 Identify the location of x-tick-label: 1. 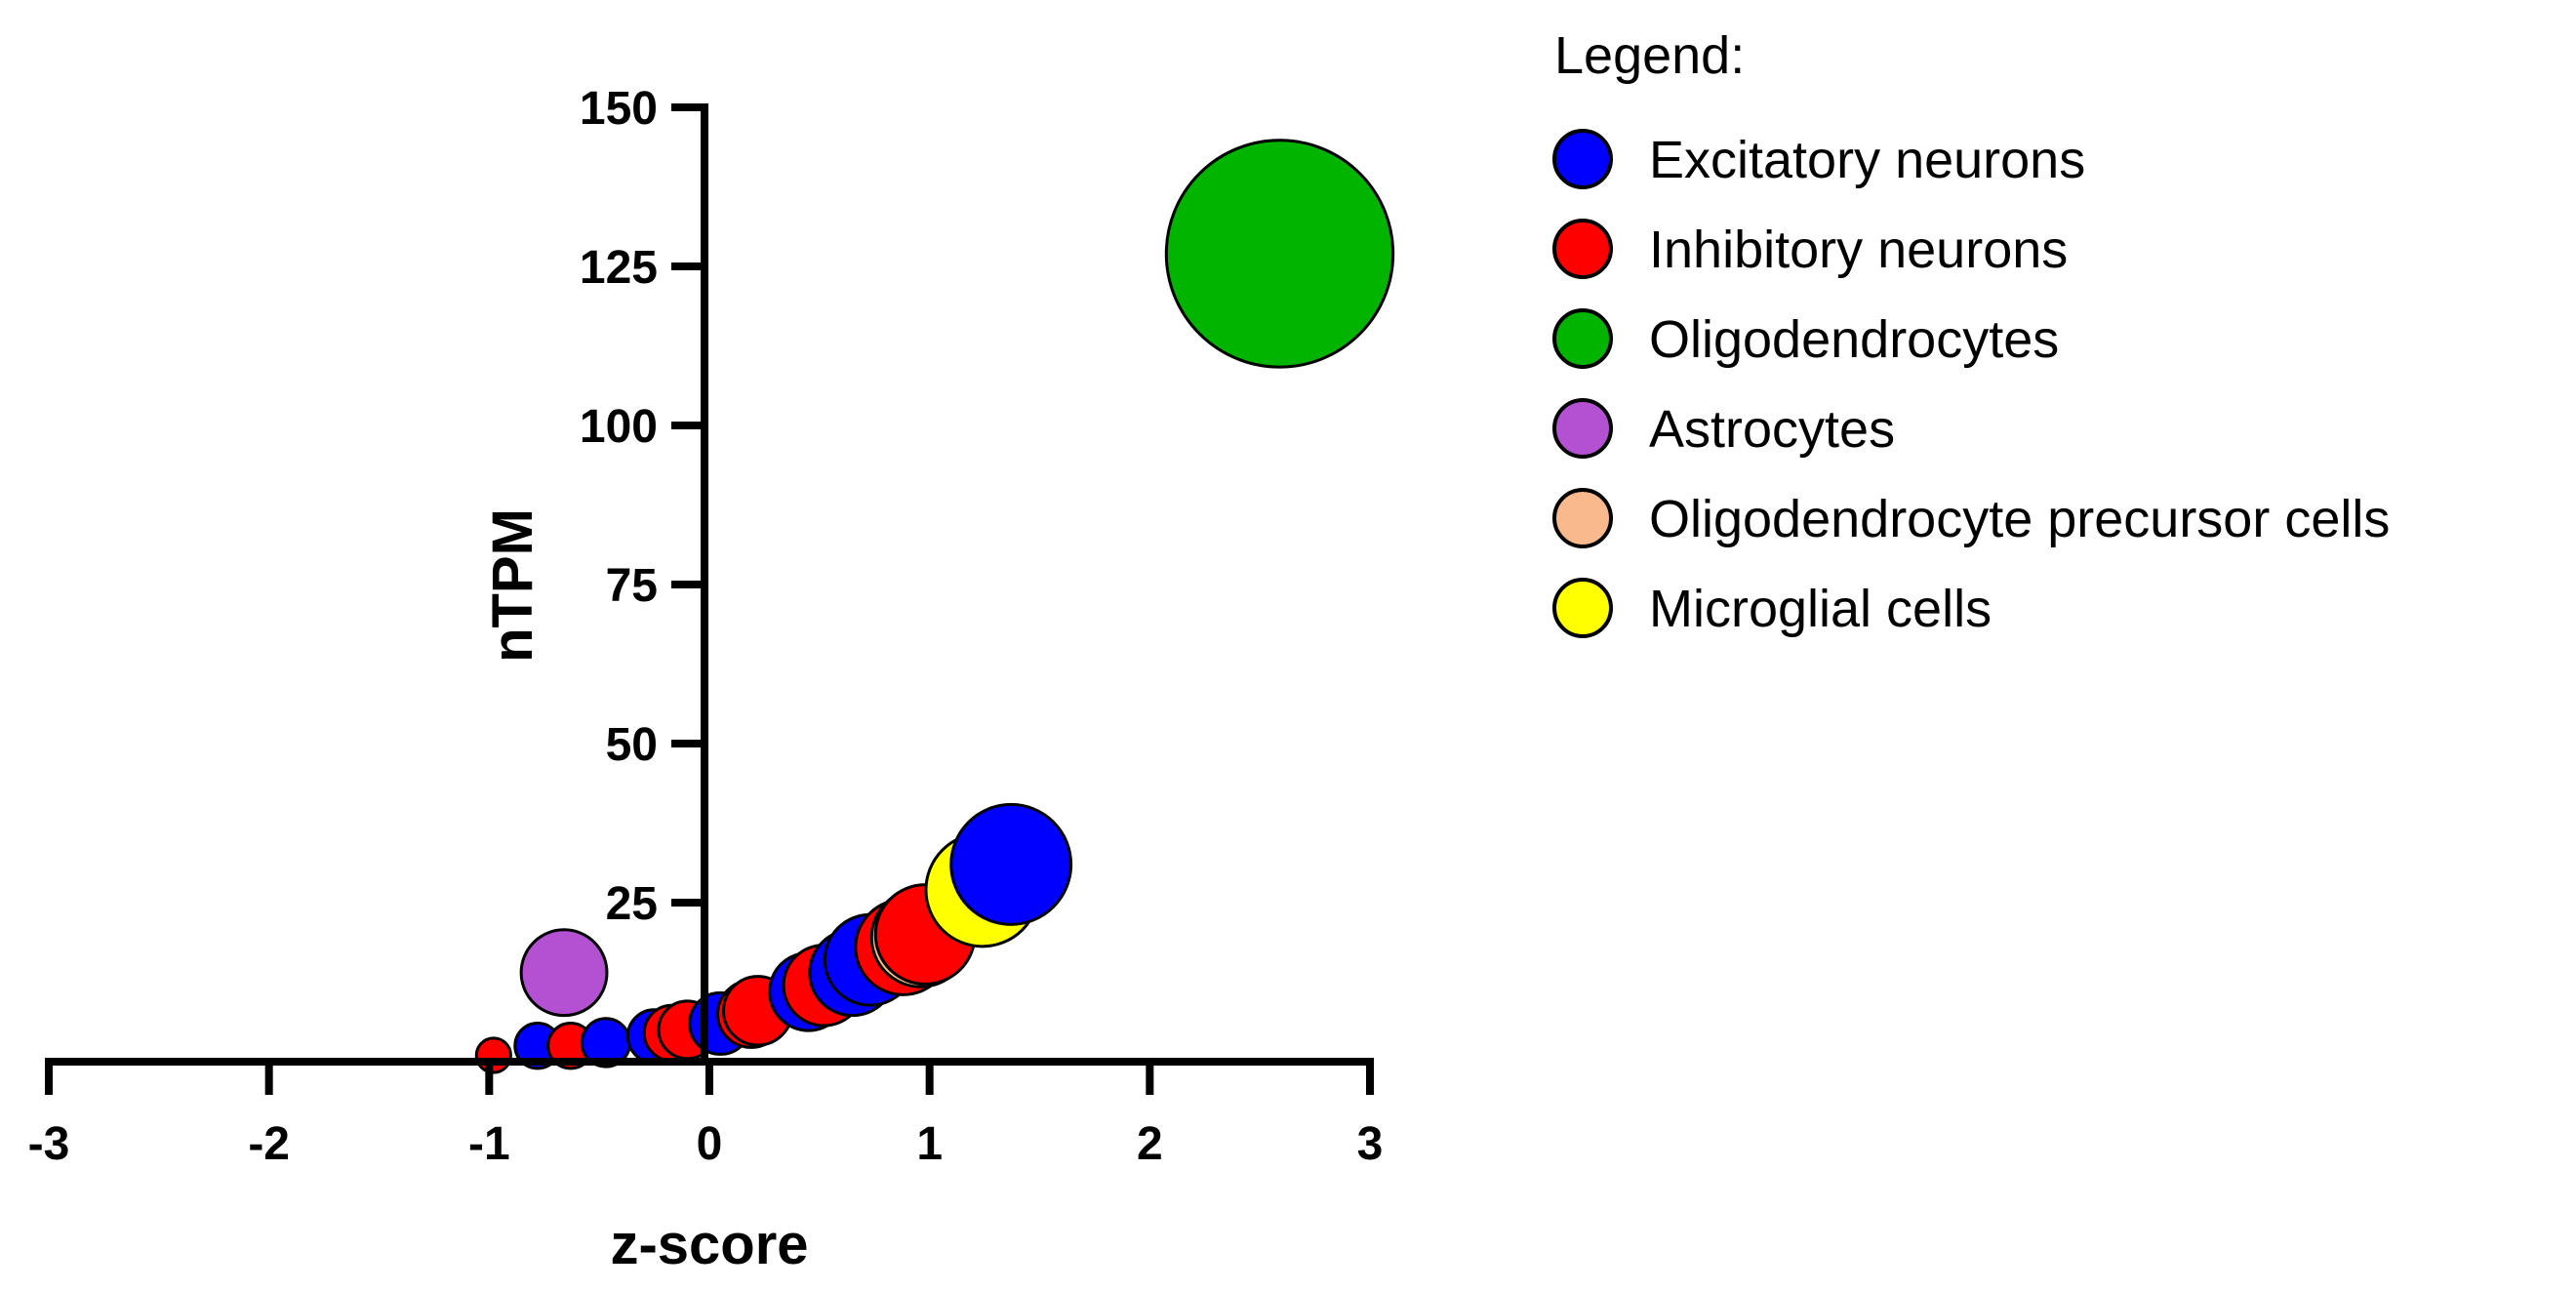
(929, 1144).